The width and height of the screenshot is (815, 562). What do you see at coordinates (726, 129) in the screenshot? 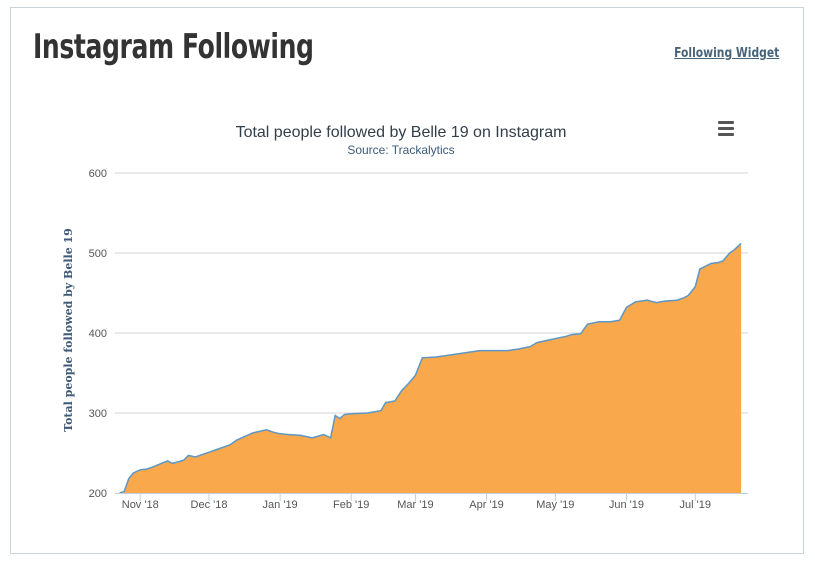
I see `chart-menu-button` at bounding box center [726, 129].